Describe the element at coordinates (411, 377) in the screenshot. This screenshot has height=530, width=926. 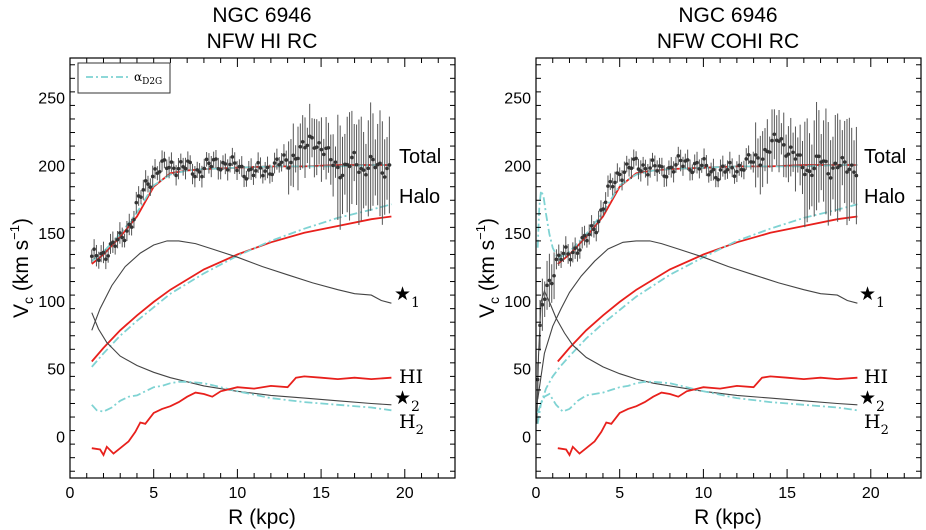
I see `annotation-hi: HI` at that location.